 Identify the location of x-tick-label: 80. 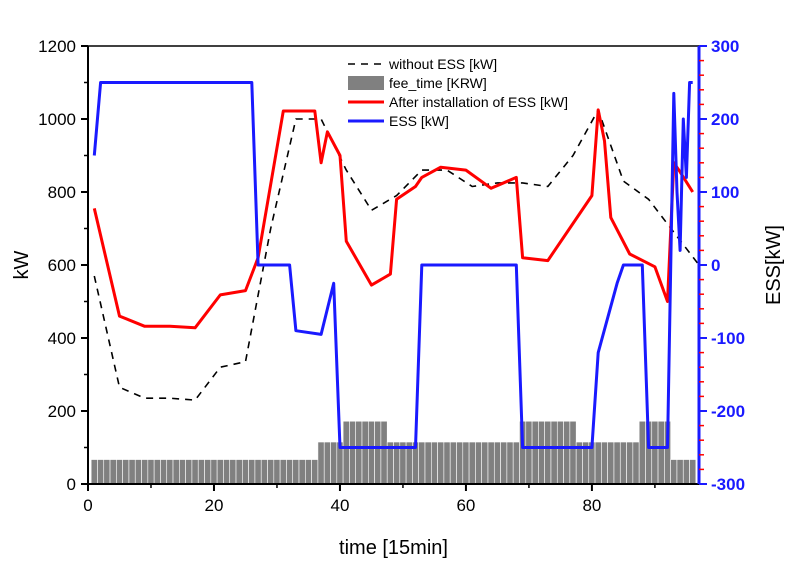
(591, 505).